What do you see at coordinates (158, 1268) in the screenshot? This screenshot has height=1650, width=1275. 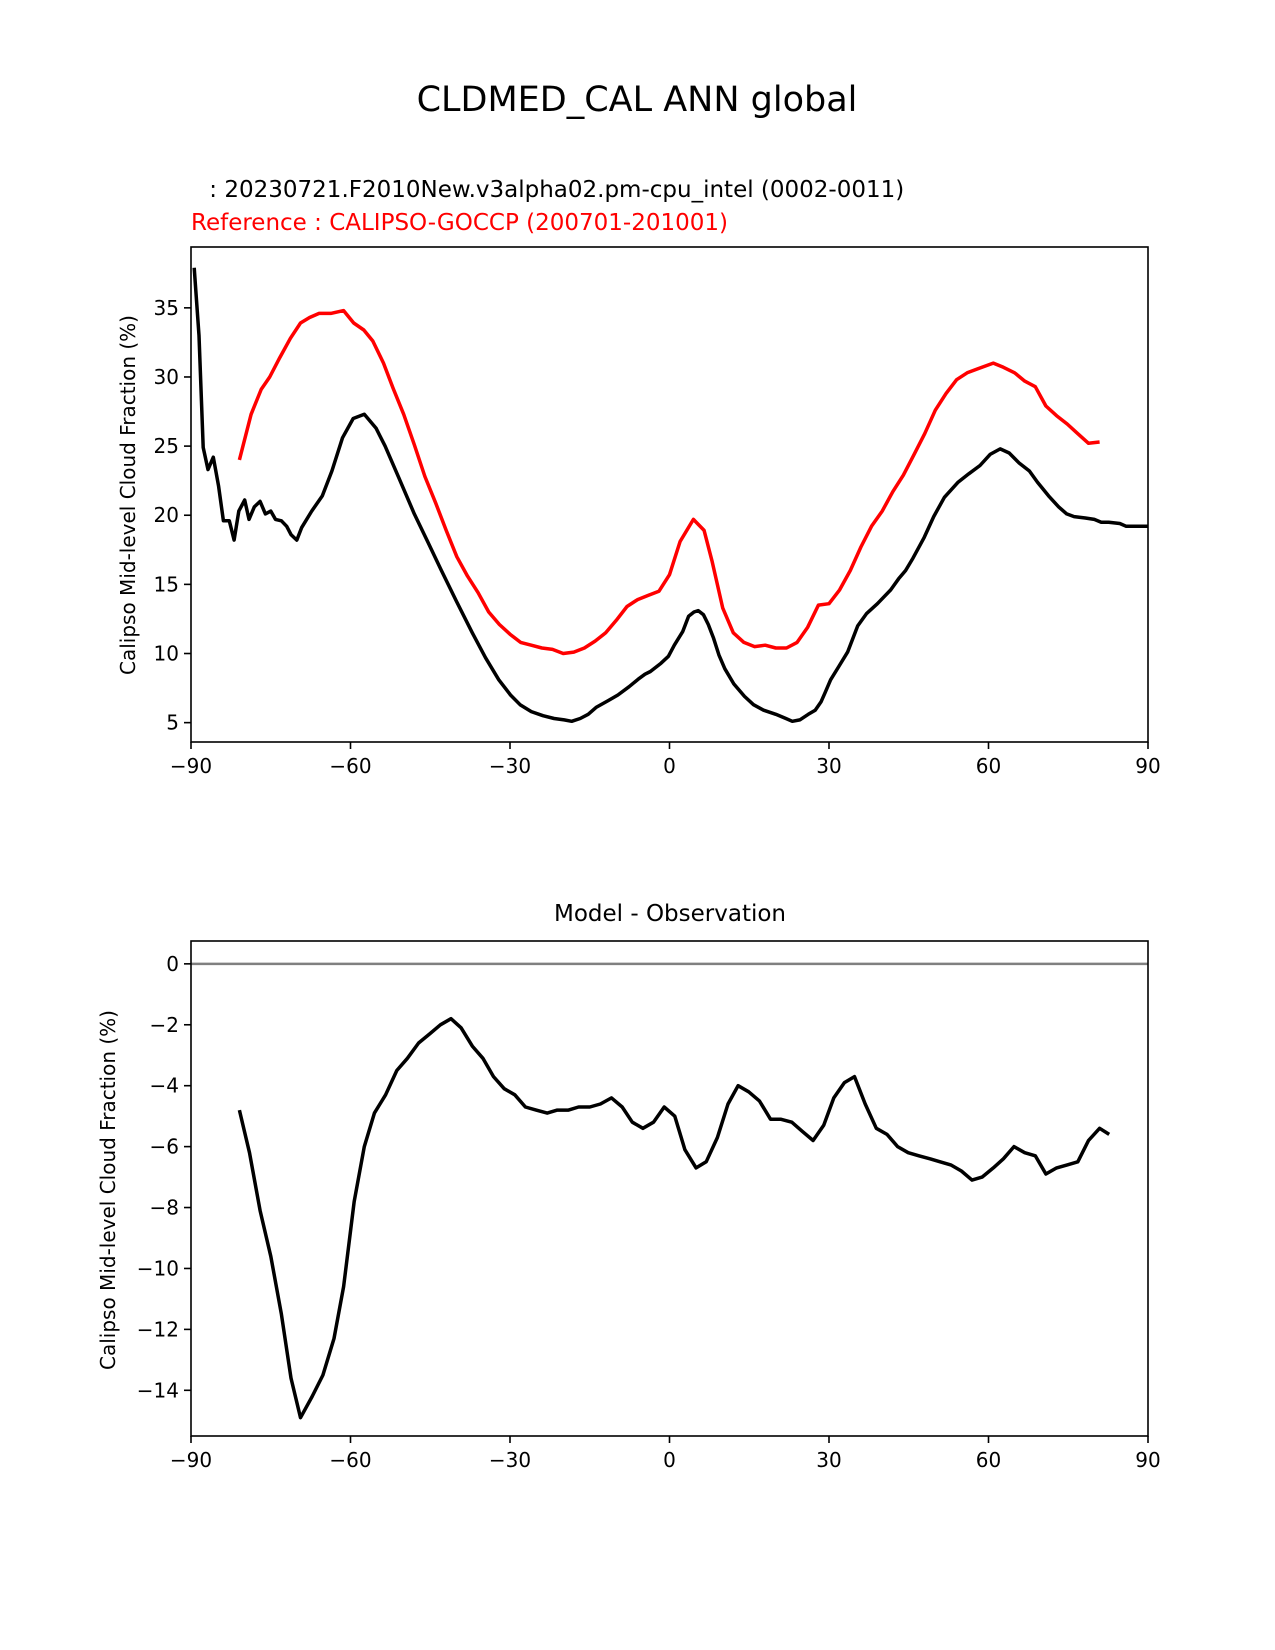 I see `y-tick-label: −10` at bounding box center [158, 1268].